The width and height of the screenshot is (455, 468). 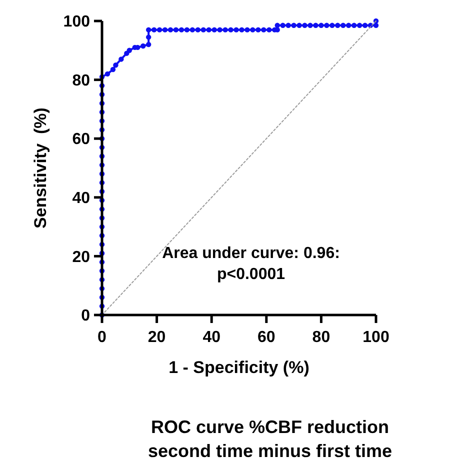 I want to click on x-tick-label: 20, so click(x=157, y=337).